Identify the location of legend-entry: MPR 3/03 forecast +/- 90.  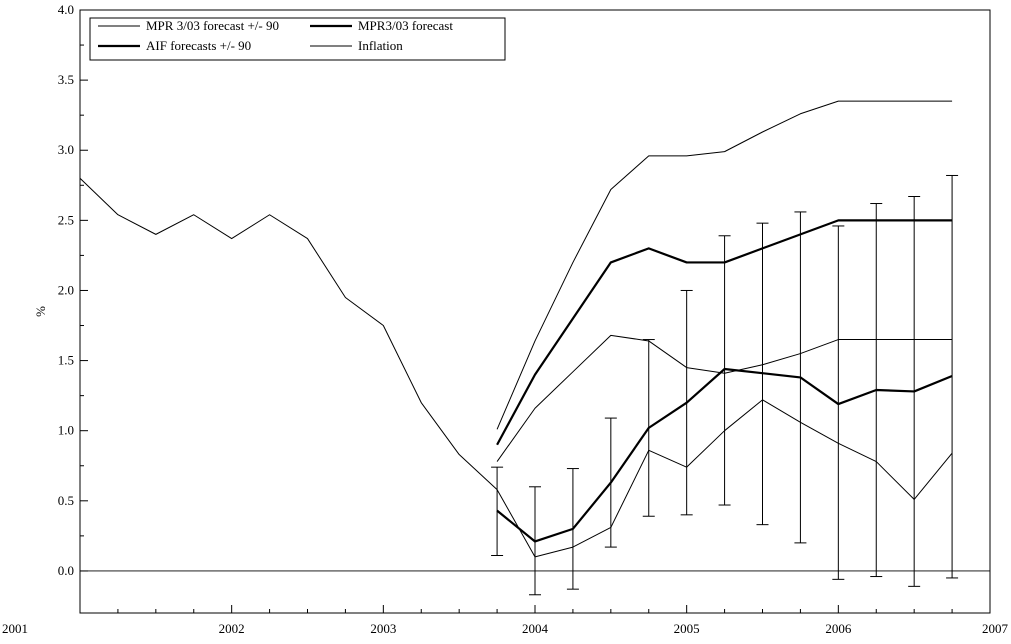
(188, 25).